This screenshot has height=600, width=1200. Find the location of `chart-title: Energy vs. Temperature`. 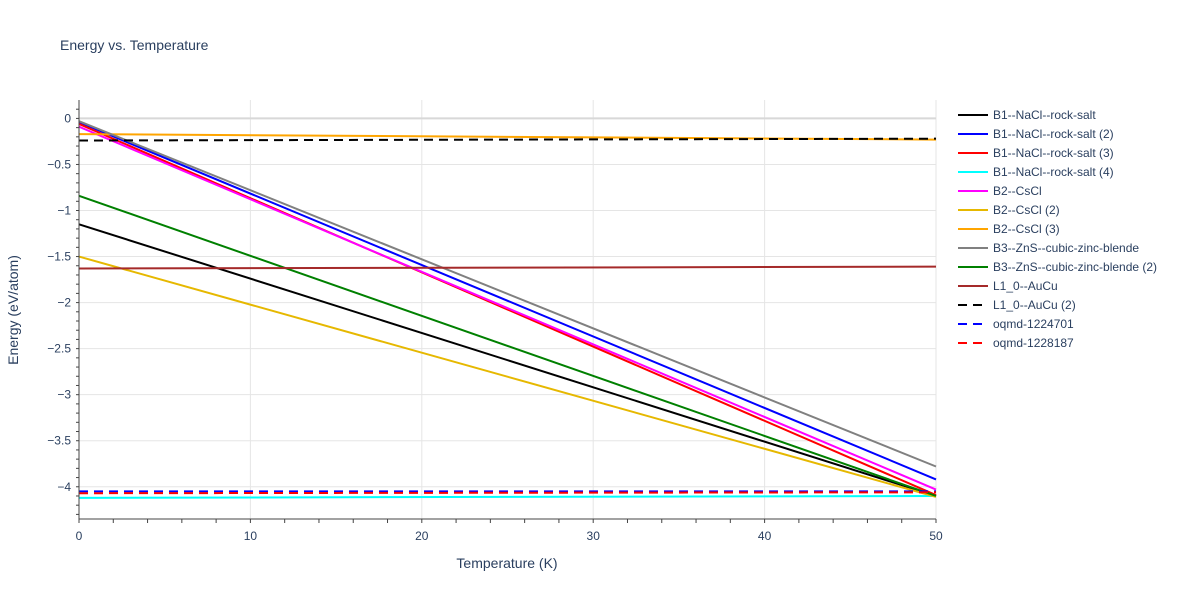

chart-title: Energy vs. Temperature is located at coordinates (134, 45).